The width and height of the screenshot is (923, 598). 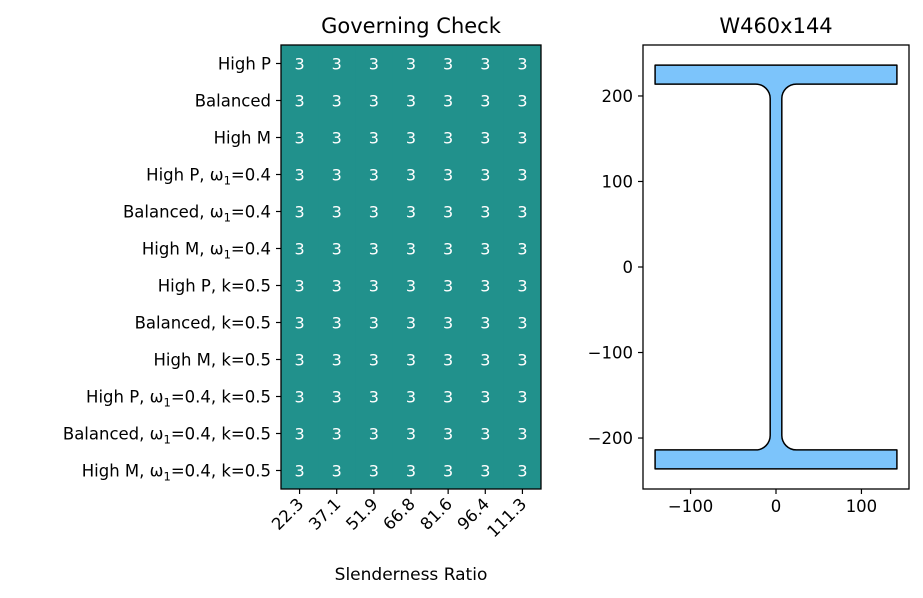 What do you see at coordinates (244, 64) in the screenshot?
I see `heatmap-row-label: High P` at bounding box center [244, 64].